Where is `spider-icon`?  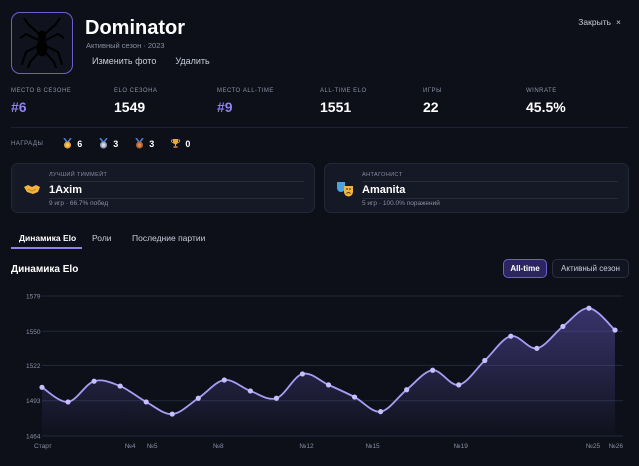
spider-icon is located at coordinates (42, 43).